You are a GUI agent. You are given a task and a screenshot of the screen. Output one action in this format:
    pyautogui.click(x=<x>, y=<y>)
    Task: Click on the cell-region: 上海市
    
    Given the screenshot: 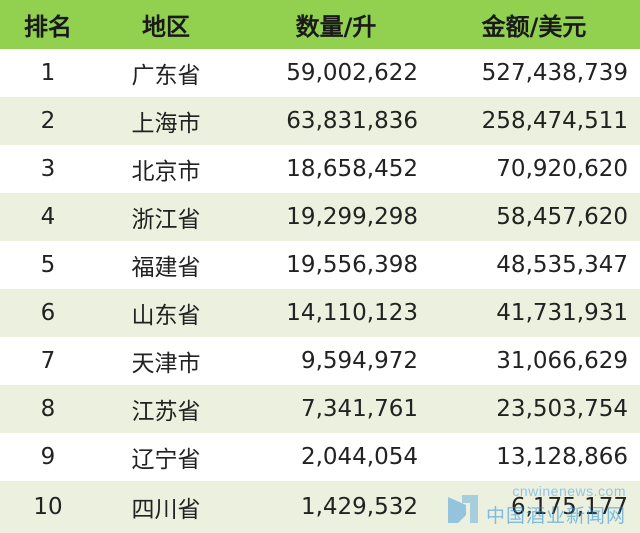 What is the action you would take?
    pyautogui.click(x=166, y=124)
    